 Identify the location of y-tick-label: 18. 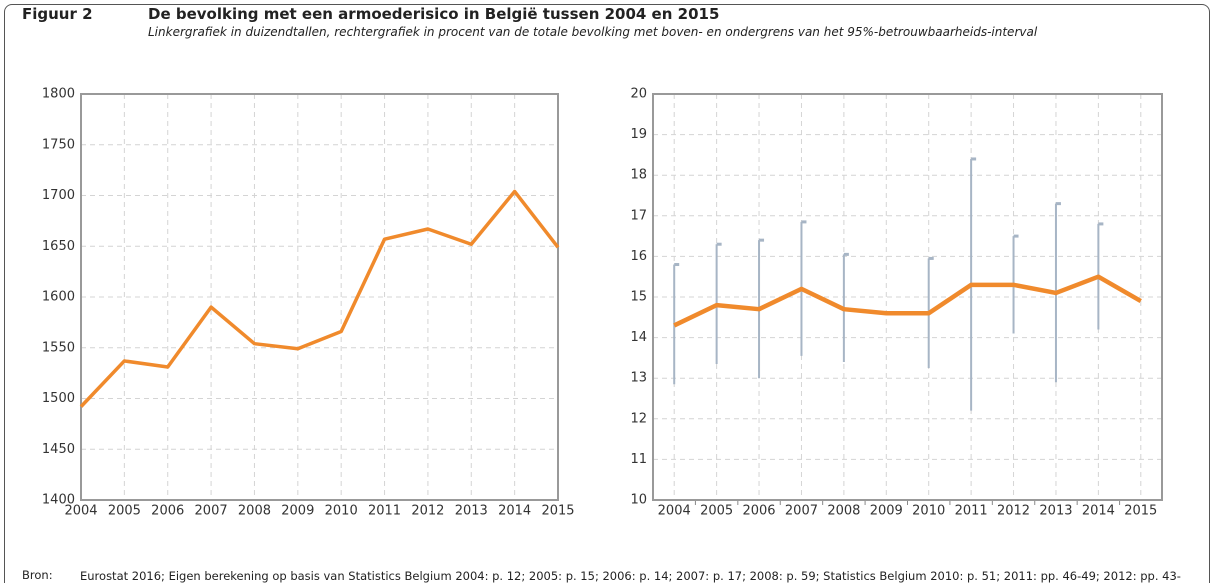
(638, 175).